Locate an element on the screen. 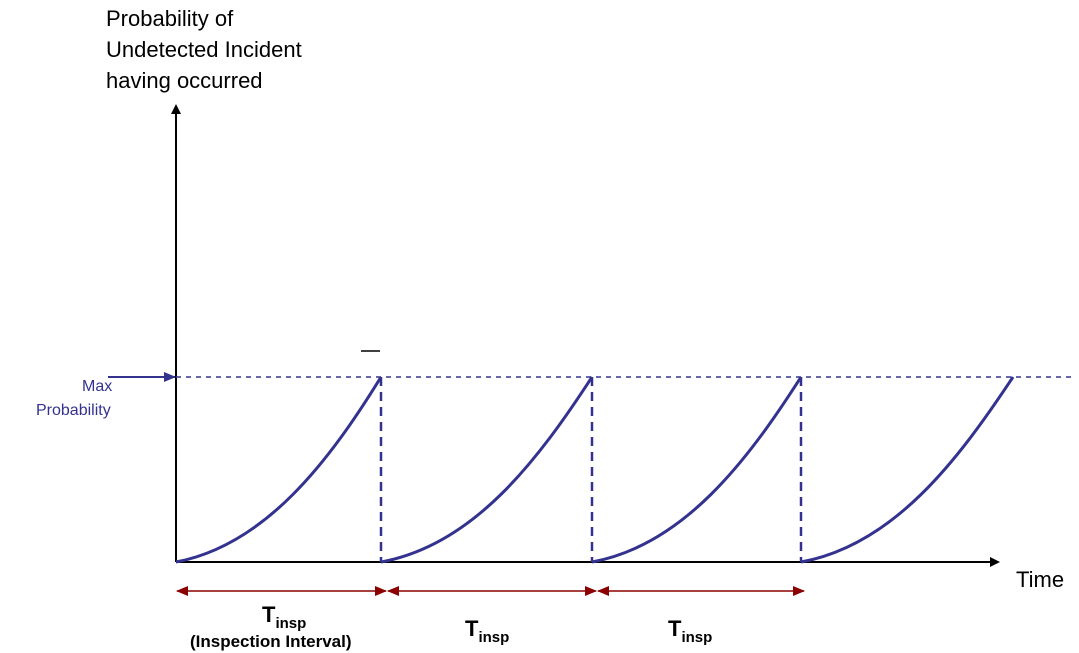 The height and width of the screenshot is (653, 1079). max-probability-label-line-2: Probability is located at coordinates (73, 410).